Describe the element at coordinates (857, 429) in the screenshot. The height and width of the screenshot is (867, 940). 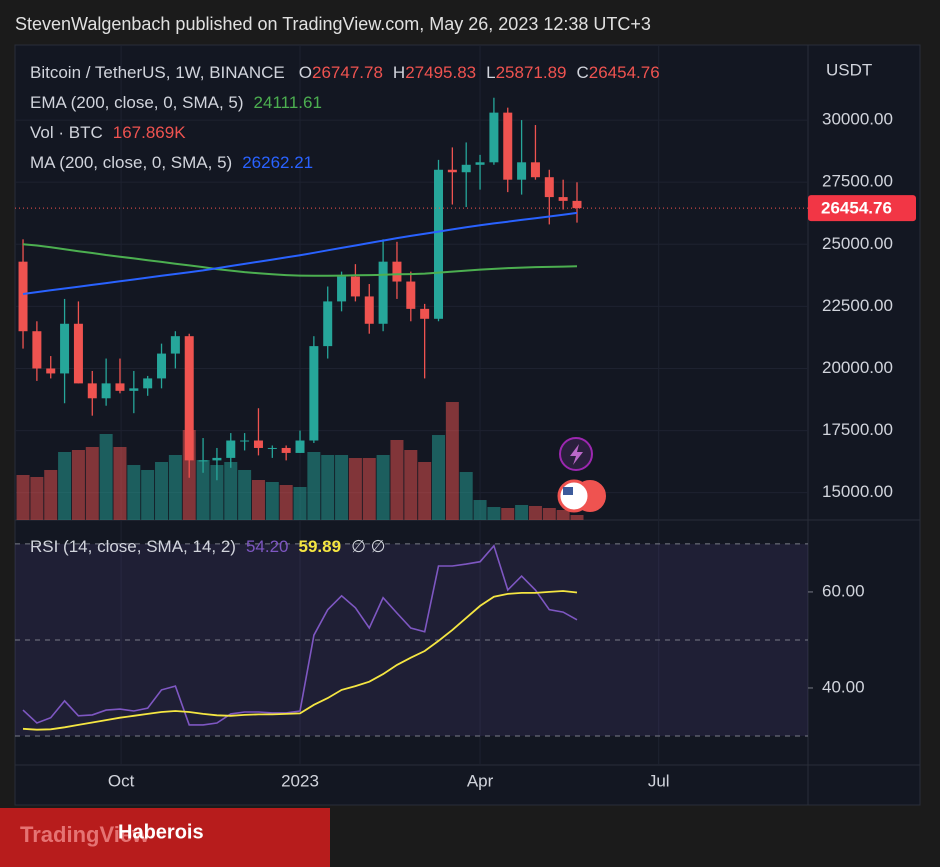
I see `y-tick-label: 17500.00` at that location.